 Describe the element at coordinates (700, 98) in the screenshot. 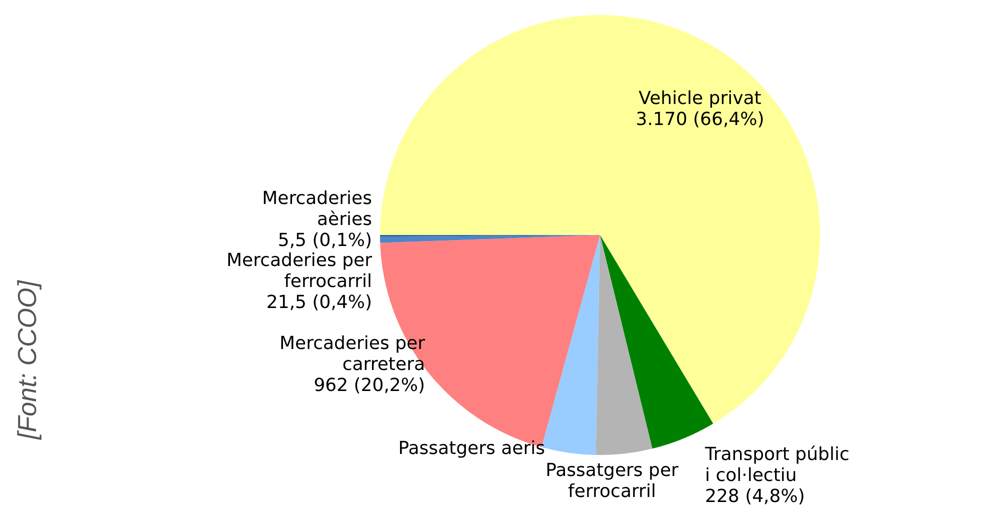

I see `slice-label: Vehicle privat` at that location.